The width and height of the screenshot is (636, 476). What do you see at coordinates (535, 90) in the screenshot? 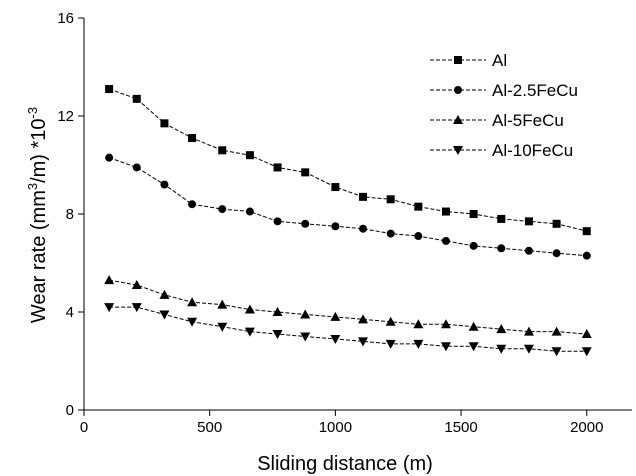
I see `legend-label: Al-2.5FeCu` at bounding box center [535, 90].